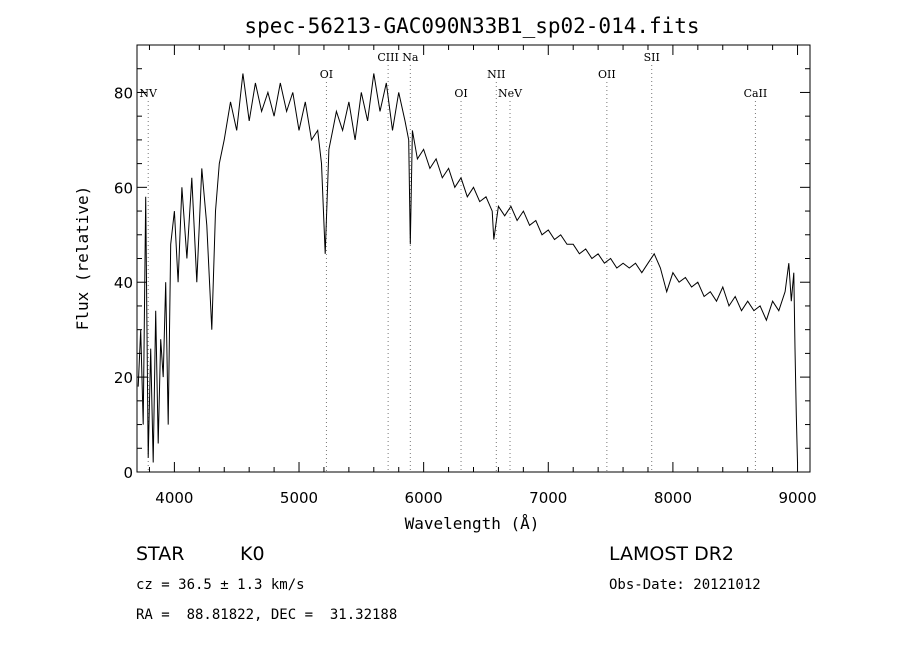 The width and height of the screenshot is (900, 650). Describe the element at coordinates (174, 498) in the screenshot. I see `x-tick-label: 4000` at that location.